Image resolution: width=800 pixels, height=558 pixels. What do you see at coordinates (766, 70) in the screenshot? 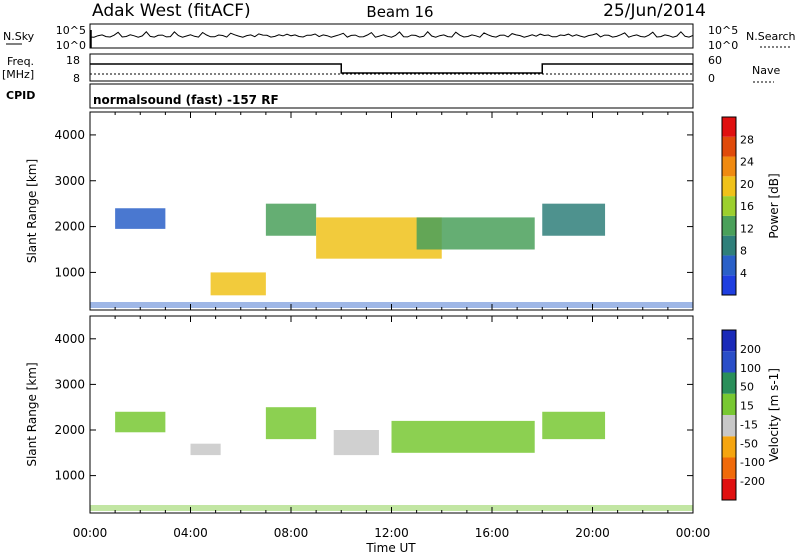
I see `nave-label: Nave` at bounding box center [766, 70].